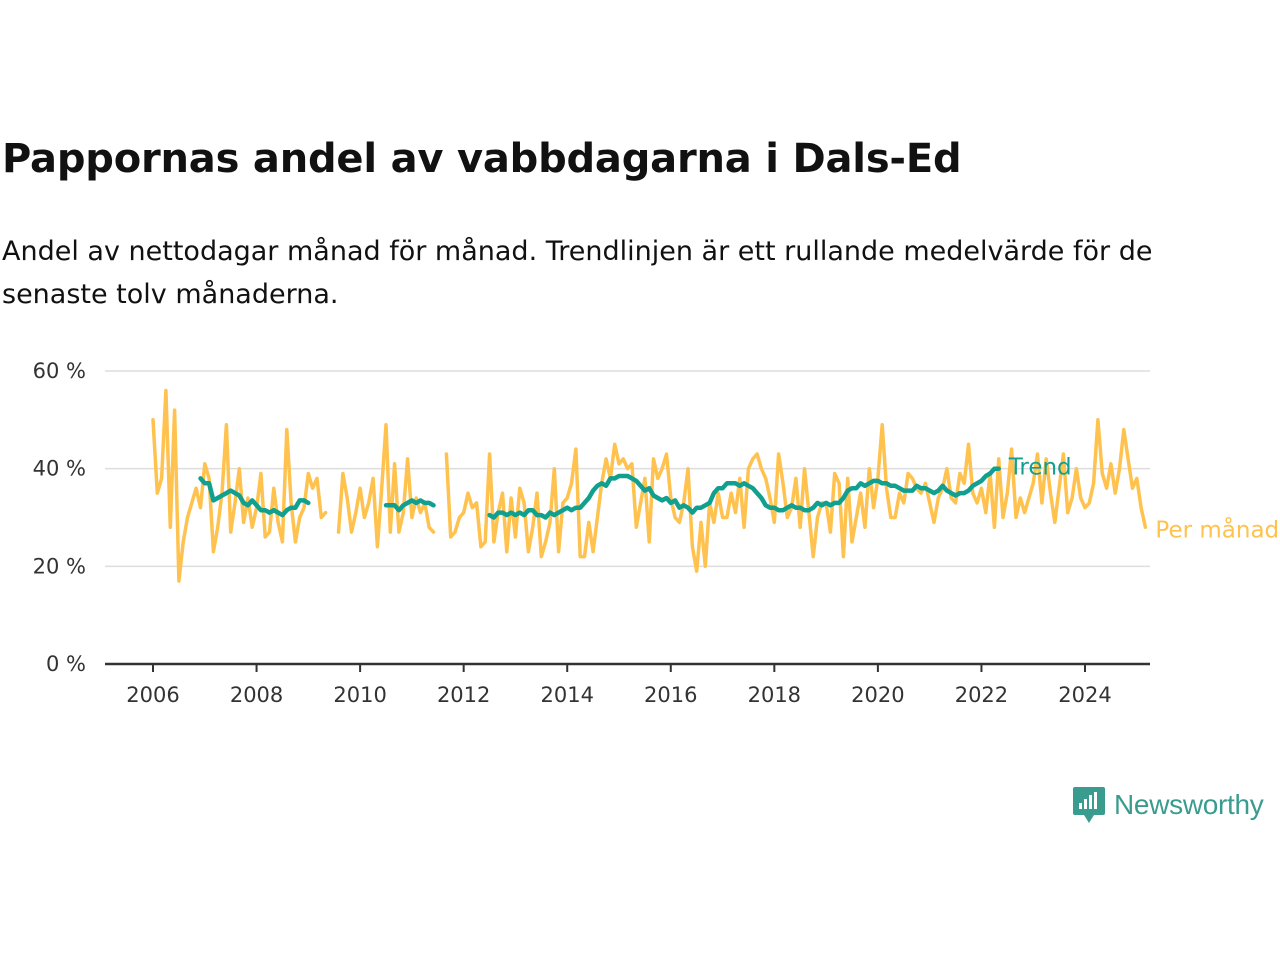 The height and width of the screenshot is (960, 1280). I want to click on series-trend, so click(599, 493).